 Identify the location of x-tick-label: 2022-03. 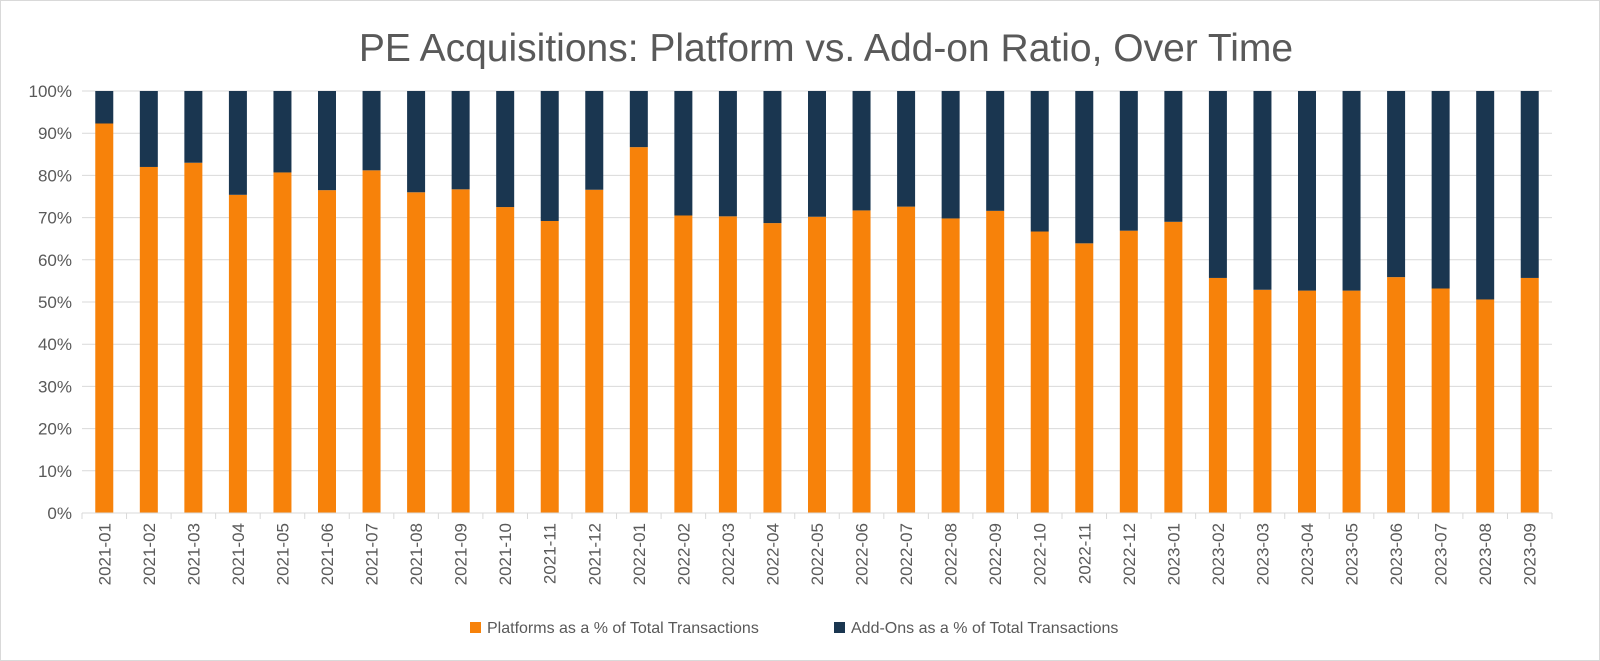
(728, 554).